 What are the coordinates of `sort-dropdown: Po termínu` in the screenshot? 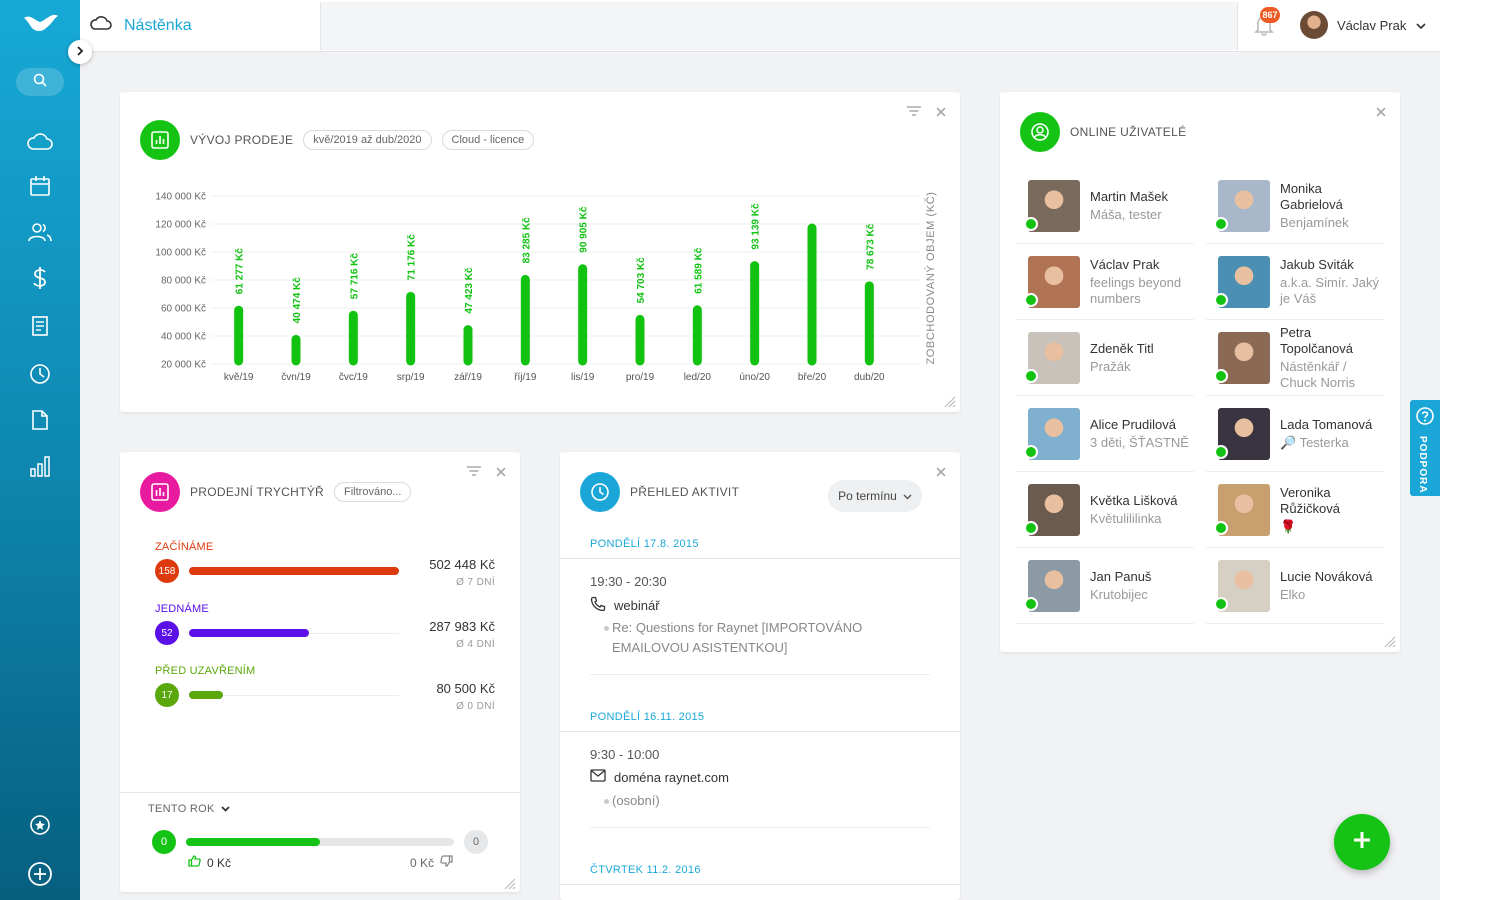 It's located at (875, 496).